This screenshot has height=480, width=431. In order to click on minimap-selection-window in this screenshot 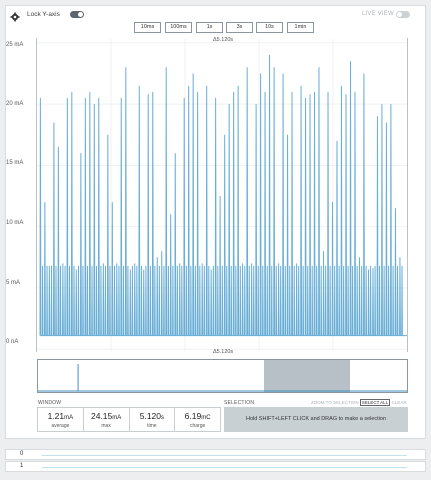, I will do `click(307, 376)`.